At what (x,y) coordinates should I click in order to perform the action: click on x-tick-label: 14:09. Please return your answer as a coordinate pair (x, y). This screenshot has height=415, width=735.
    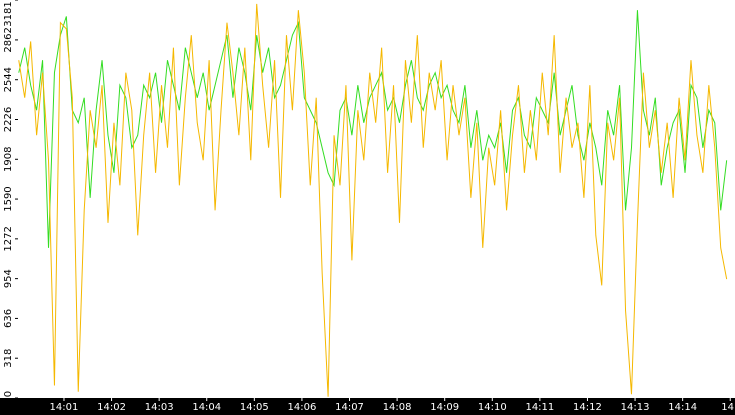
    Looking at the image, I should click on (444, 407).